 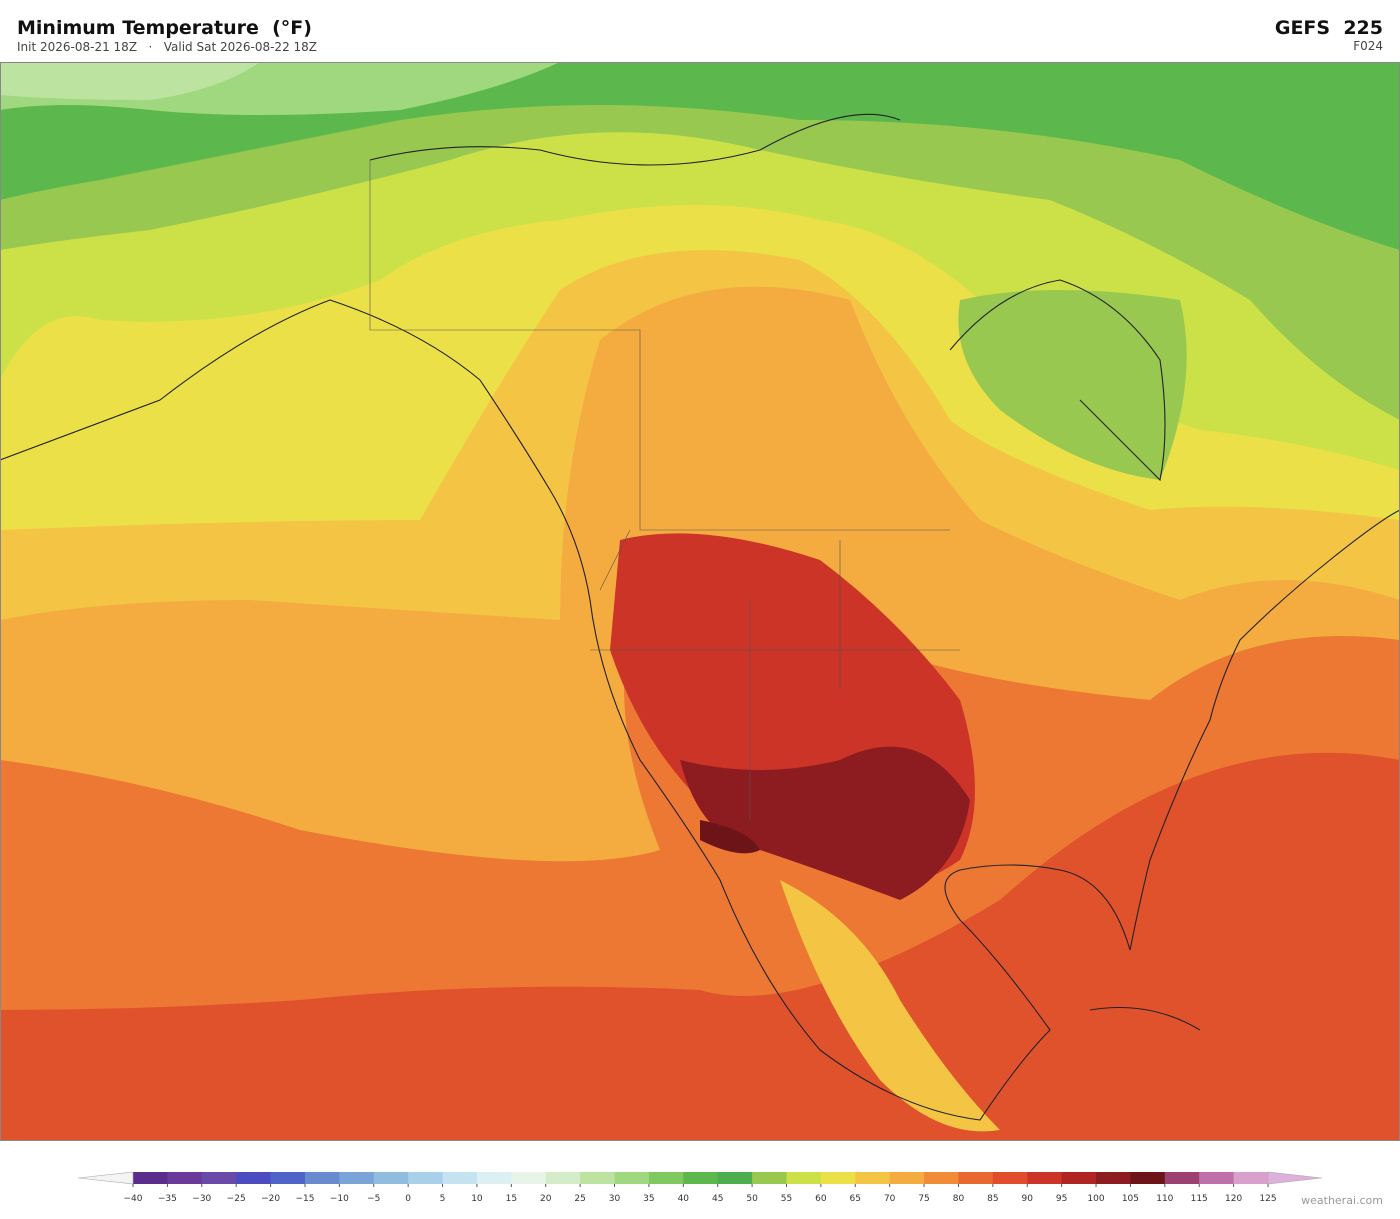 I want to click on colorbar-tick-label: 35, so click(x=648, y=1199).